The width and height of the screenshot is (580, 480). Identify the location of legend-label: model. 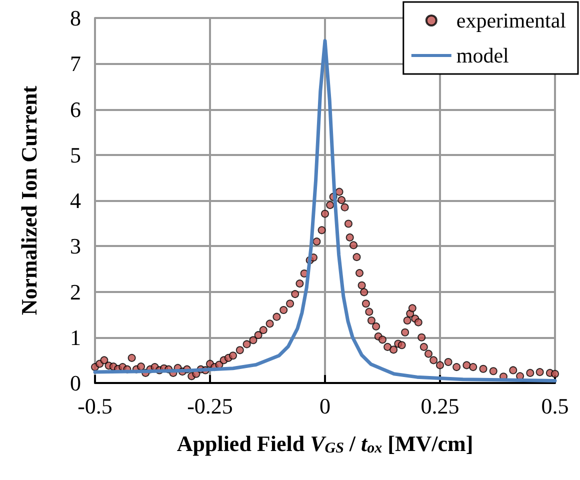
(483, 56).